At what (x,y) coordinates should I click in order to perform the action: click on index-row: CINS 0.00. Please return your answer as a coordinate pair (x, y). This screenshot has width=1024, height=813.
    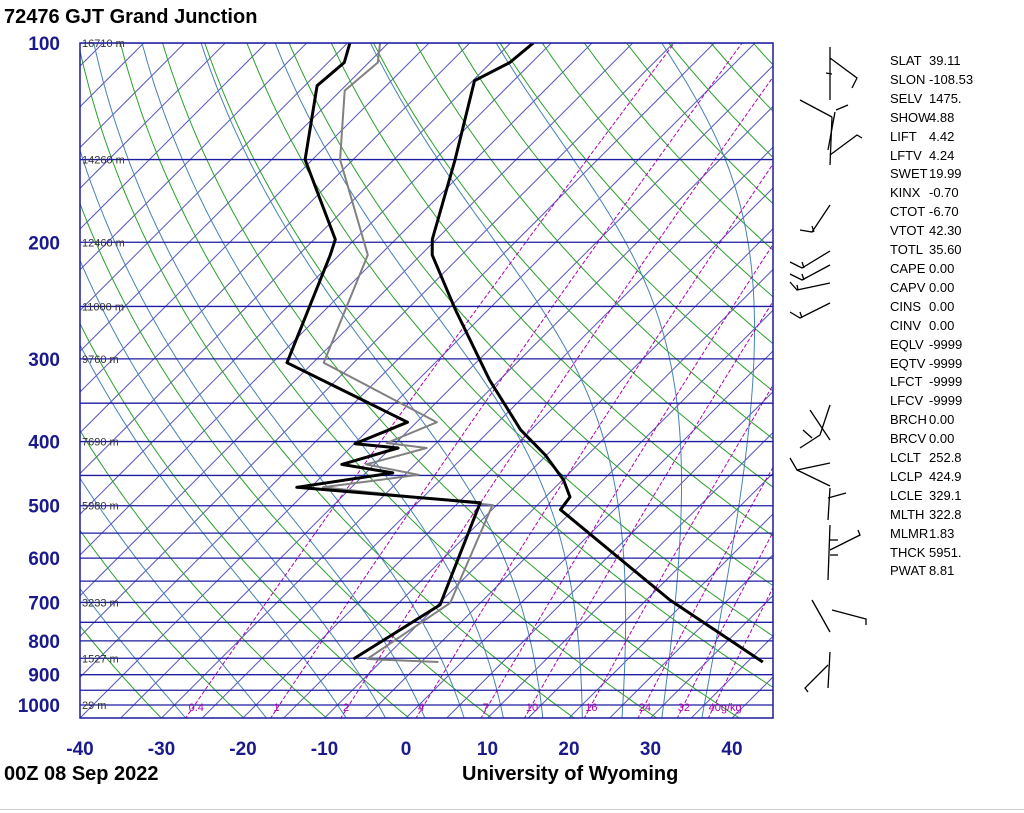
    Looking at the image, I should click on (931, 307).